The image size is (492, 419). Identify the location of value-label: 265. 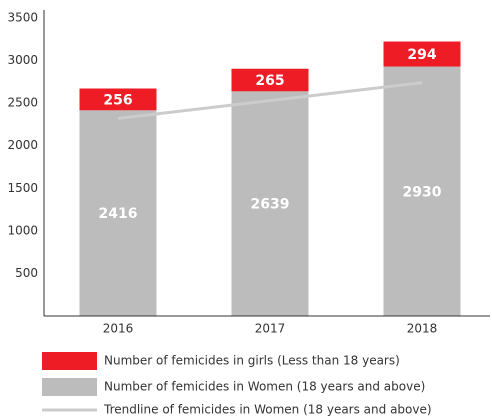
(269, 81).